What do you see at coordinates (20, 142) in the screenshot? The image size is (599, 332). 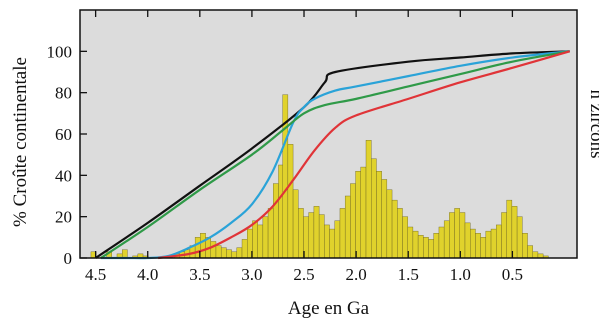 I see `y-axis-title-left: % Croûte continentale` at bounding box center [20, 142].